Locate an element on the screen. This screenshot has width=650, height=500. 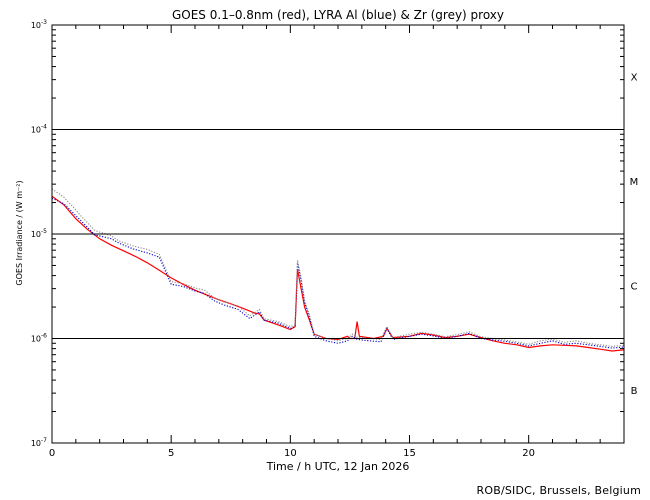
flare-class-label: B is located at coordinates (634, 391).